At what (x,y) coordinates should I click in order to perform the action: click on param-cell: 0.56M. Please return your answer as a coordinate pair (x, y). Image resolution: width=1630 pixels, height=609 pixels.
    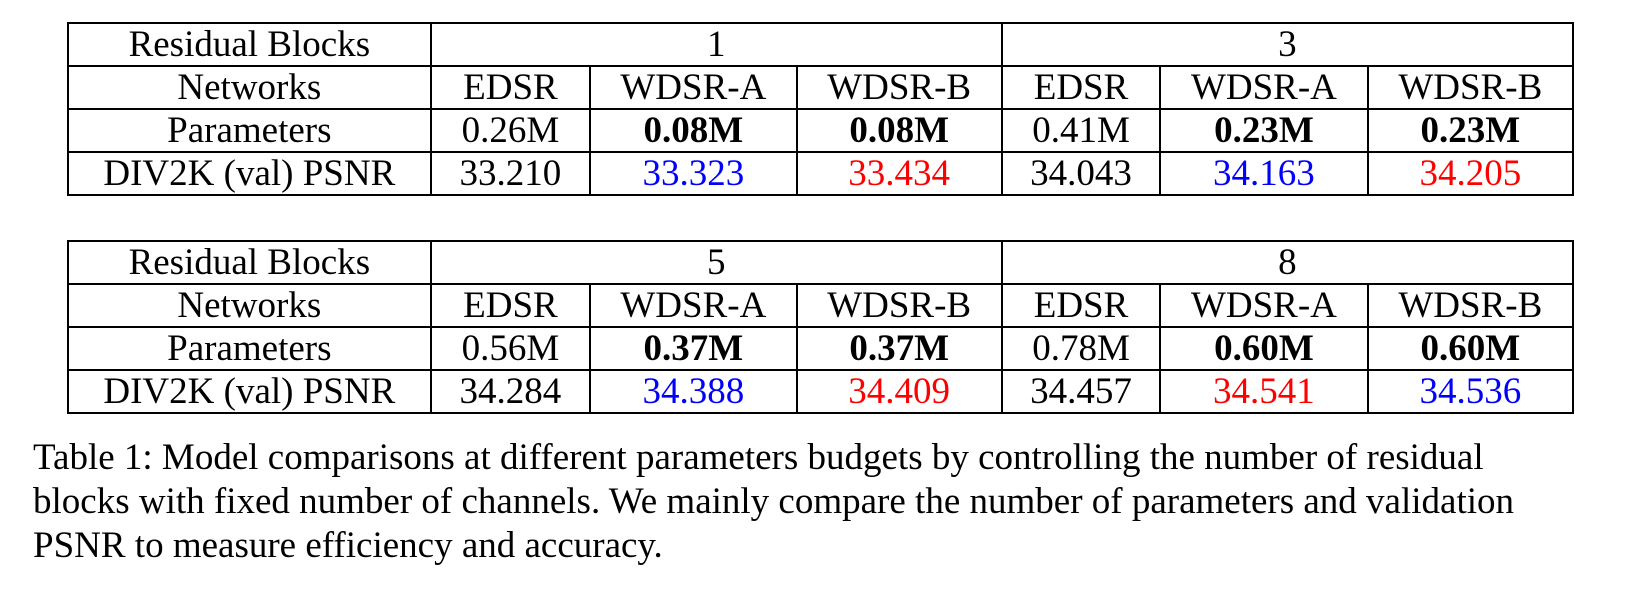
    Looking at the image, I should click on (510, 348).